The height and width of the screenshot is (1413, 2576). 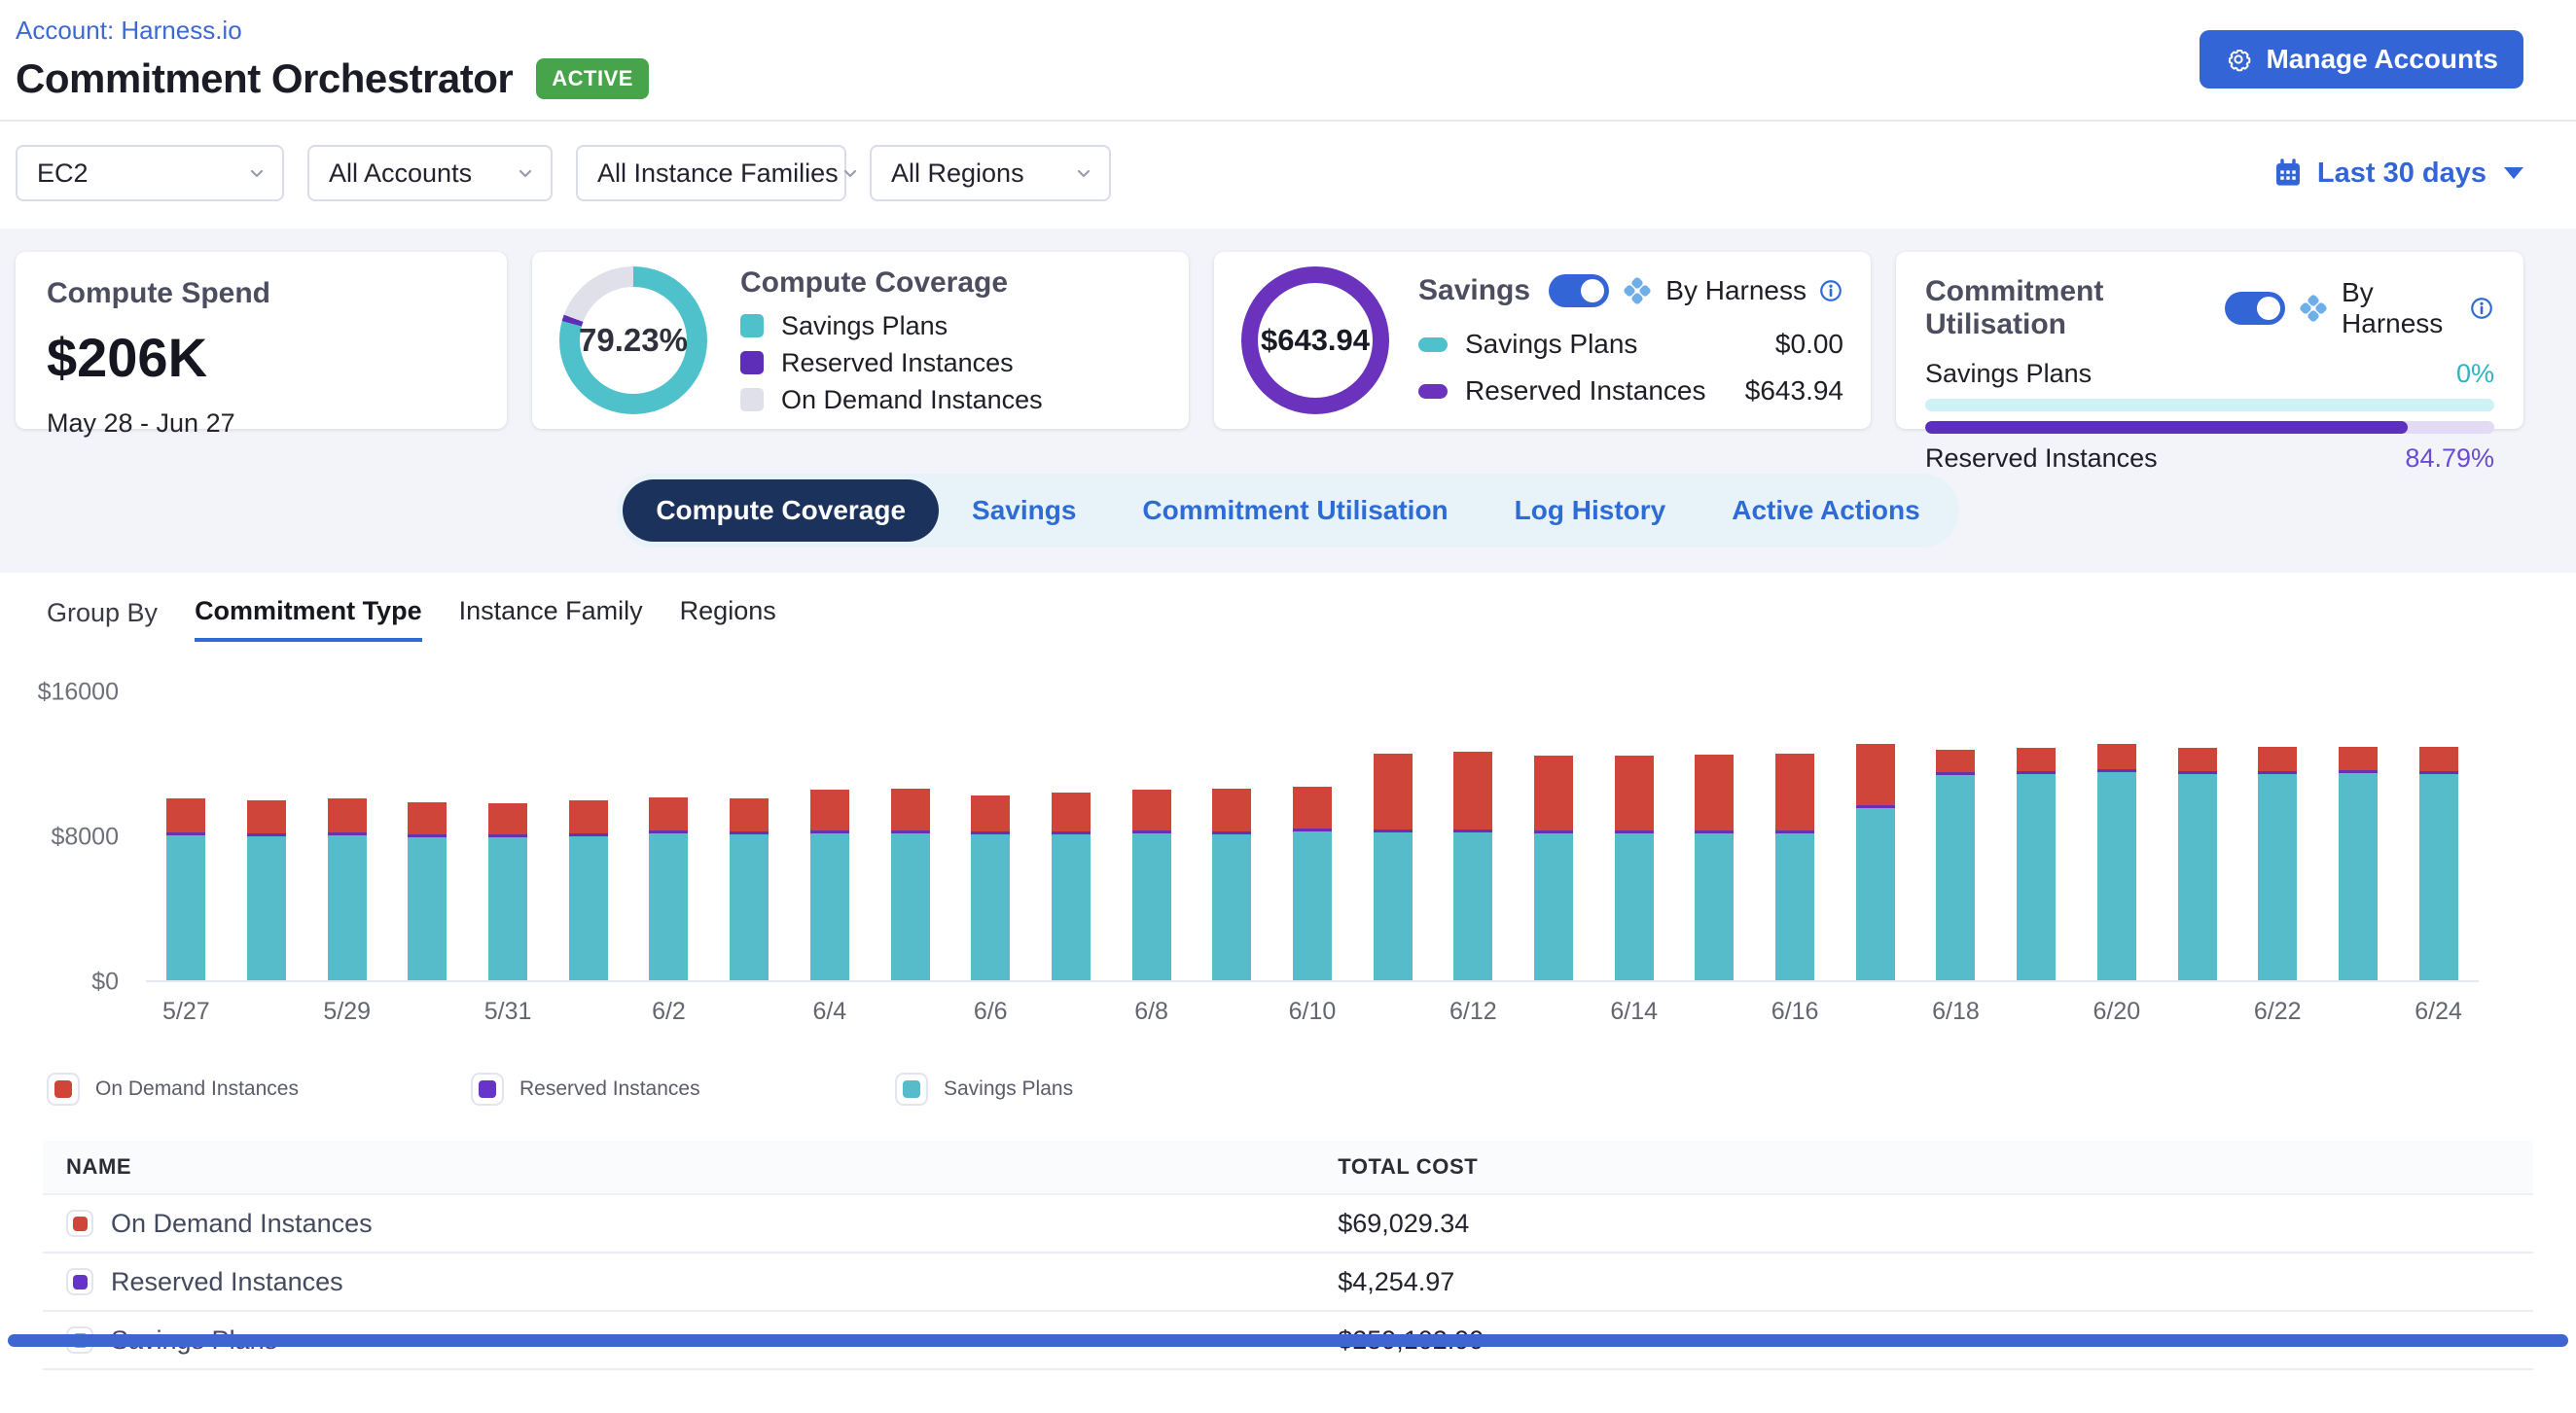 What do you see at coordinates (2009, 374) in the screenshot?
I see `utilisation-savings-plans-label: Savings Plans` at bounding box center [2009, 374].